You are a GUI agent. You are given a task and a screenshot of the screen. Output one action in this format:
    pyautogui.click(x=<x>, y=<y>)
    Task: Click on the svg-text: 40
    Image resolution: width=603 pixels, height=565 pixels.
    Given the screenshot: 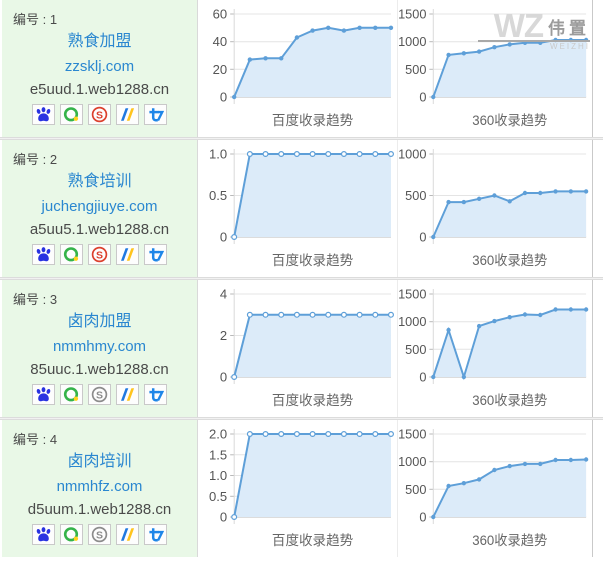 What is the action you would take?
    pyautogui.click(x=220, y=41)
    